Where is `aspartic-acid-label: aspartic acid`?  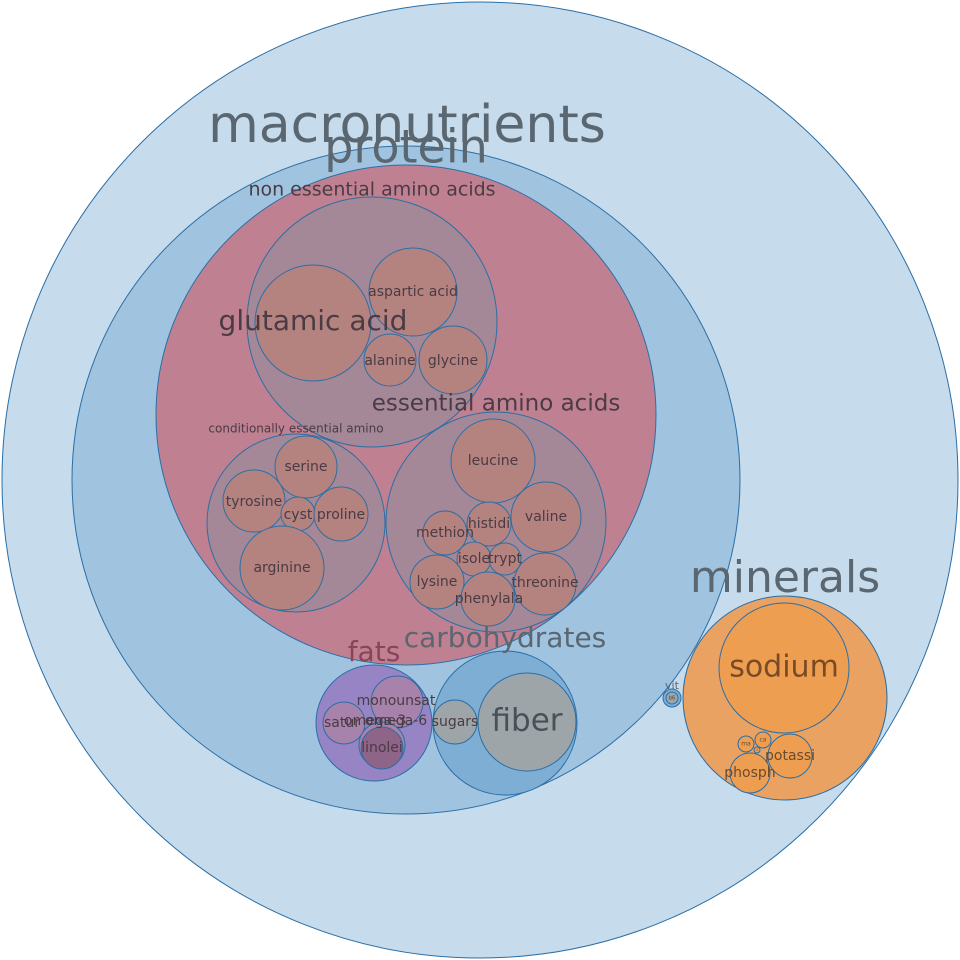
aspartic-acid-label: aspartic acid is located at coordinates (413, 292).